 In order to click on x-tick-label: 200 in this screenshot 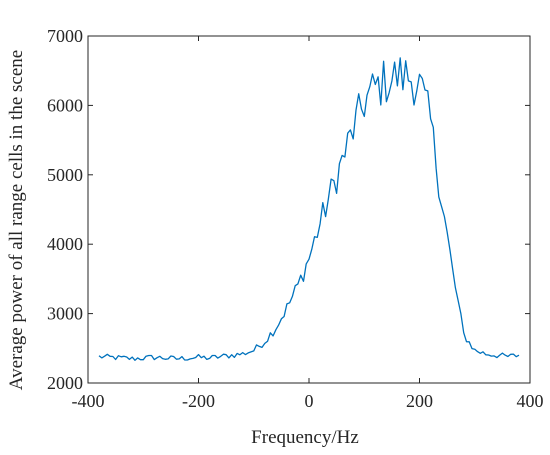, I will do `click(419, 401)`.